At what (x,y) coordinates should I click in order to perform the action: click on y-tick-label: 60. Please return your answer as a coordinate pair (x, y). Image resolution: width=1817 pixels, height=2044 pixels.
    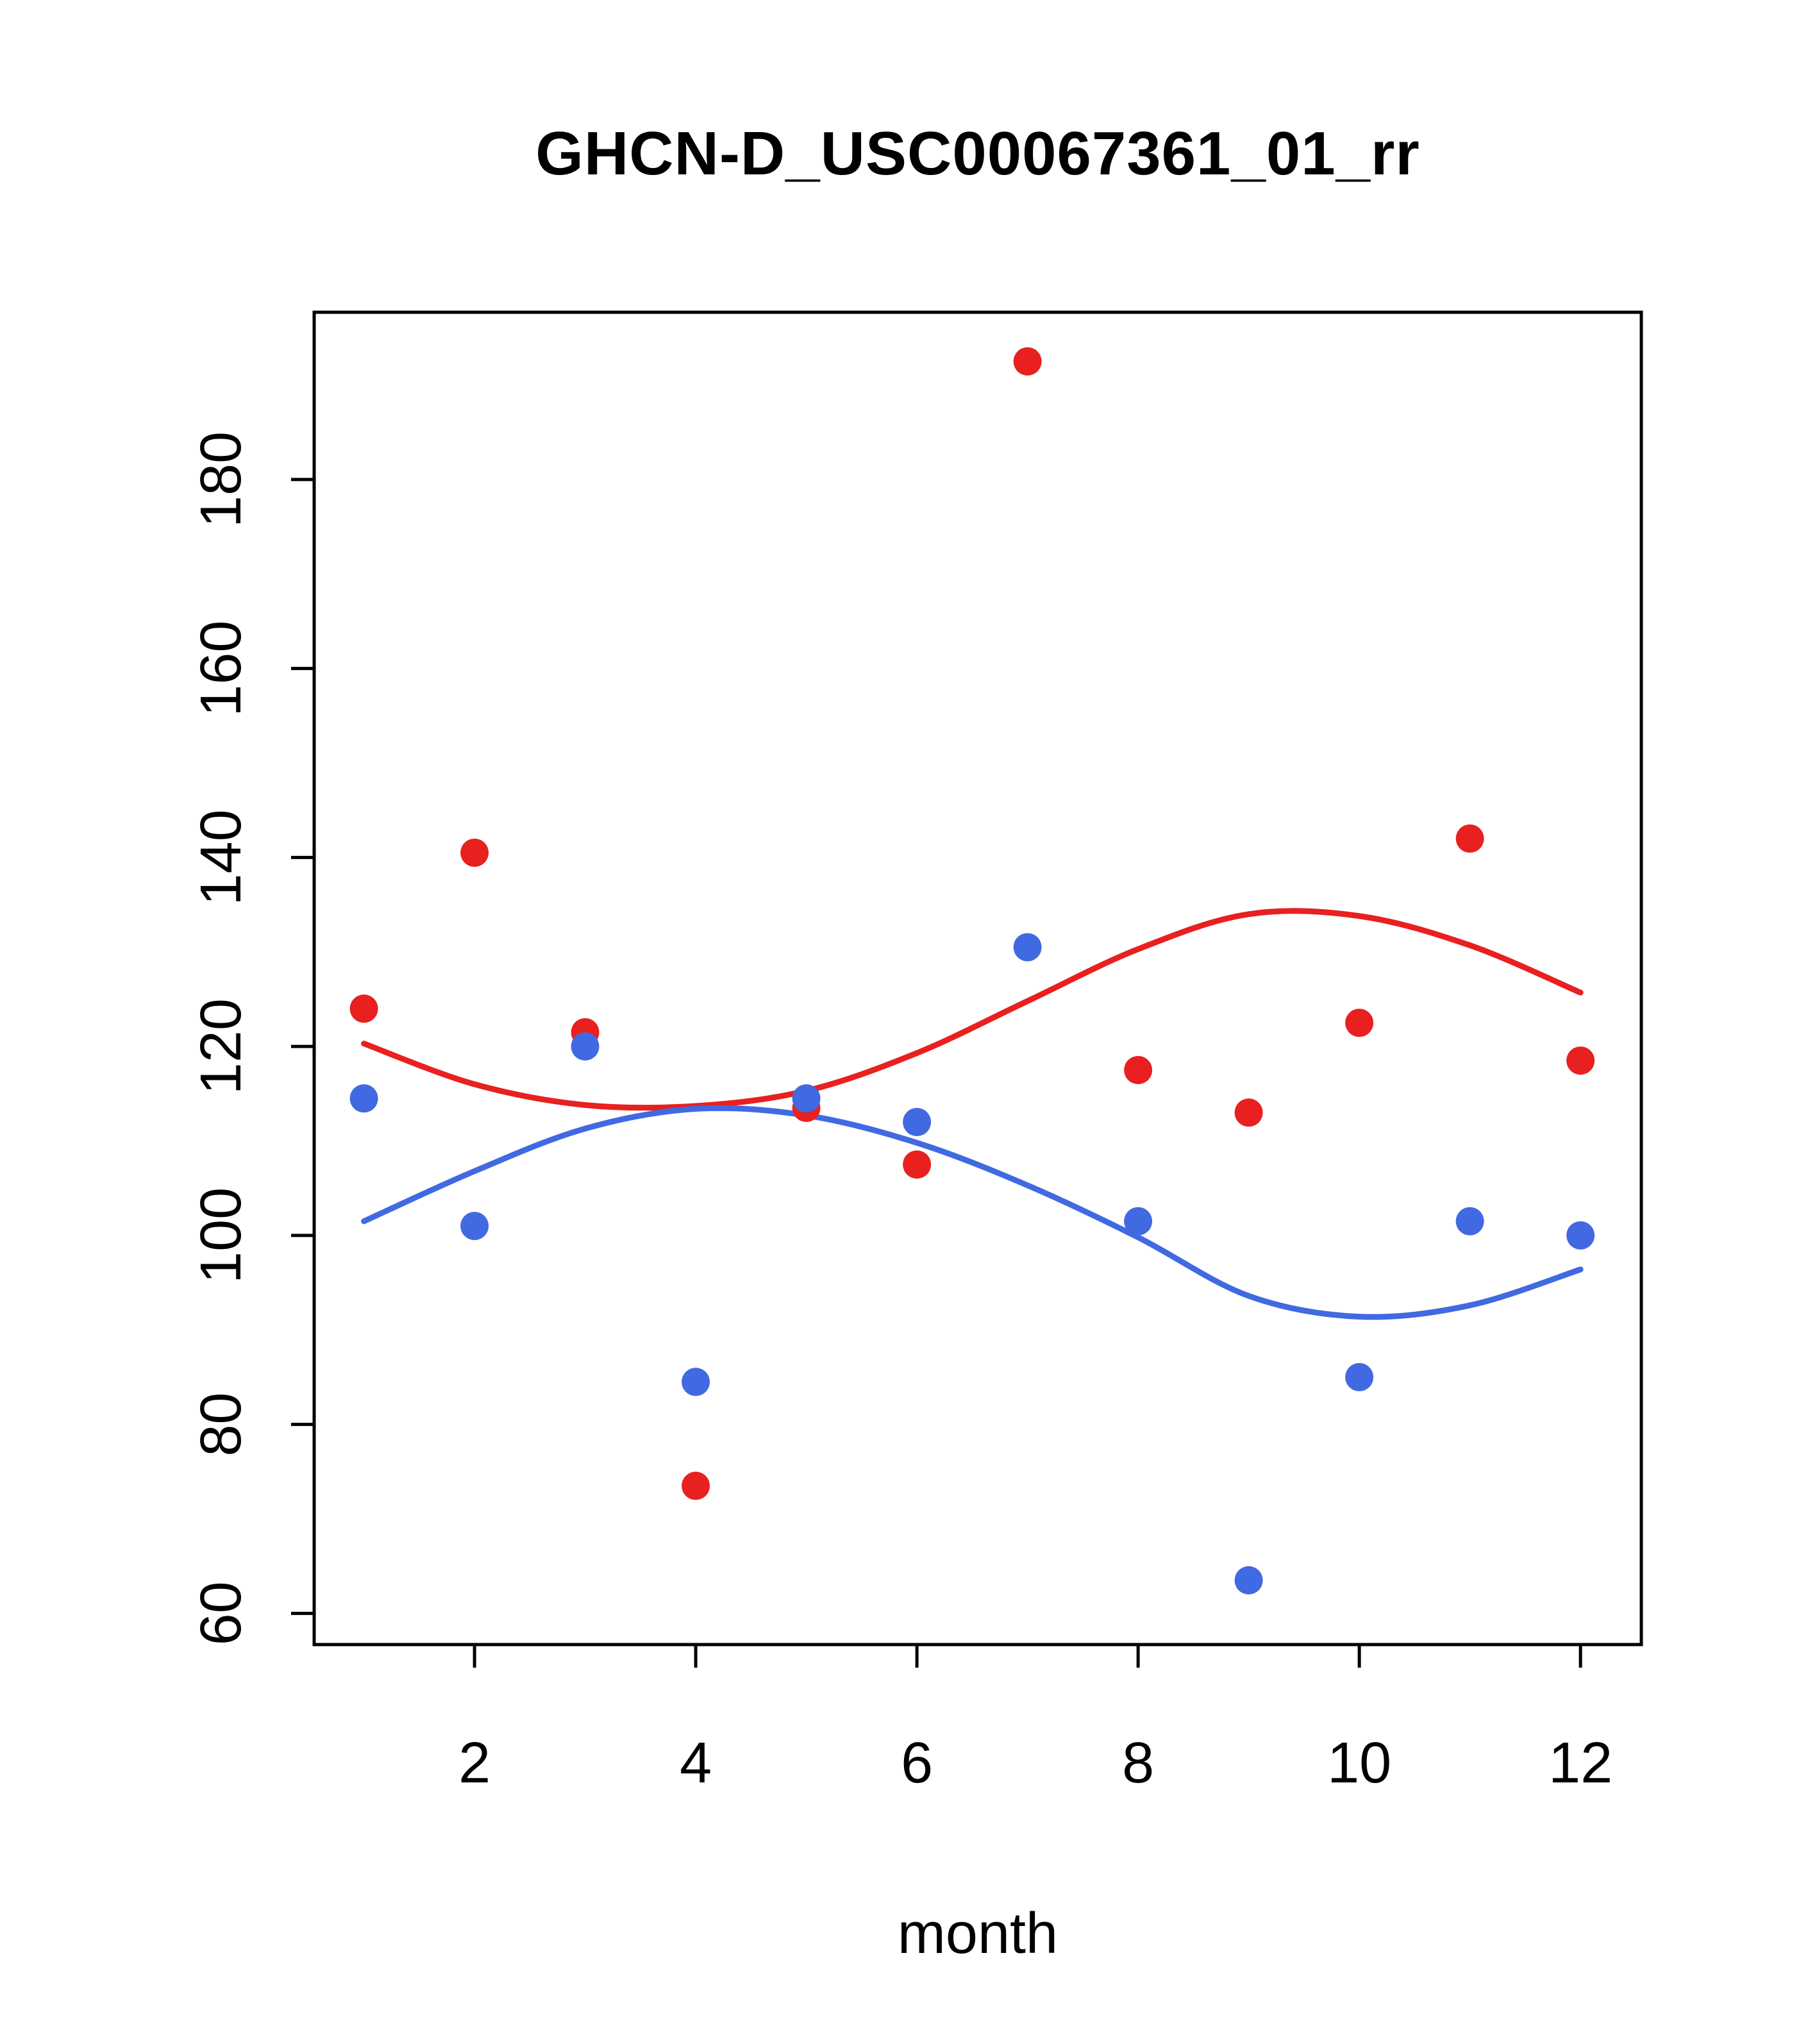
    Looking at the image, I should click on (221, 1613).